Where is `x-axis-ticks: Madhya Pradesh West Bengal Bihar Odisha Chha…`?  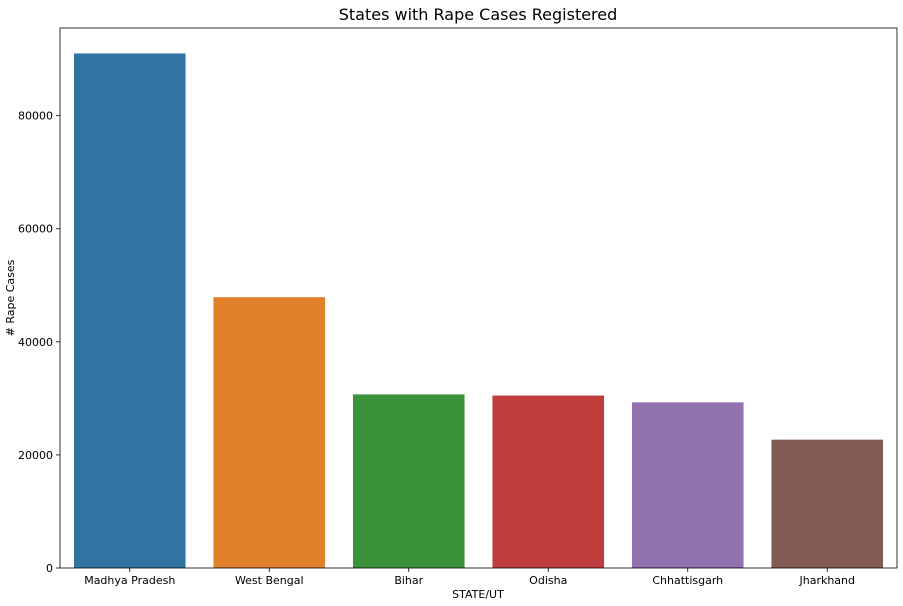
x-axis-ticks: Madhya Pradesh West Bengal Bihar Odisha Chha… is located at coordinates (469, 577).